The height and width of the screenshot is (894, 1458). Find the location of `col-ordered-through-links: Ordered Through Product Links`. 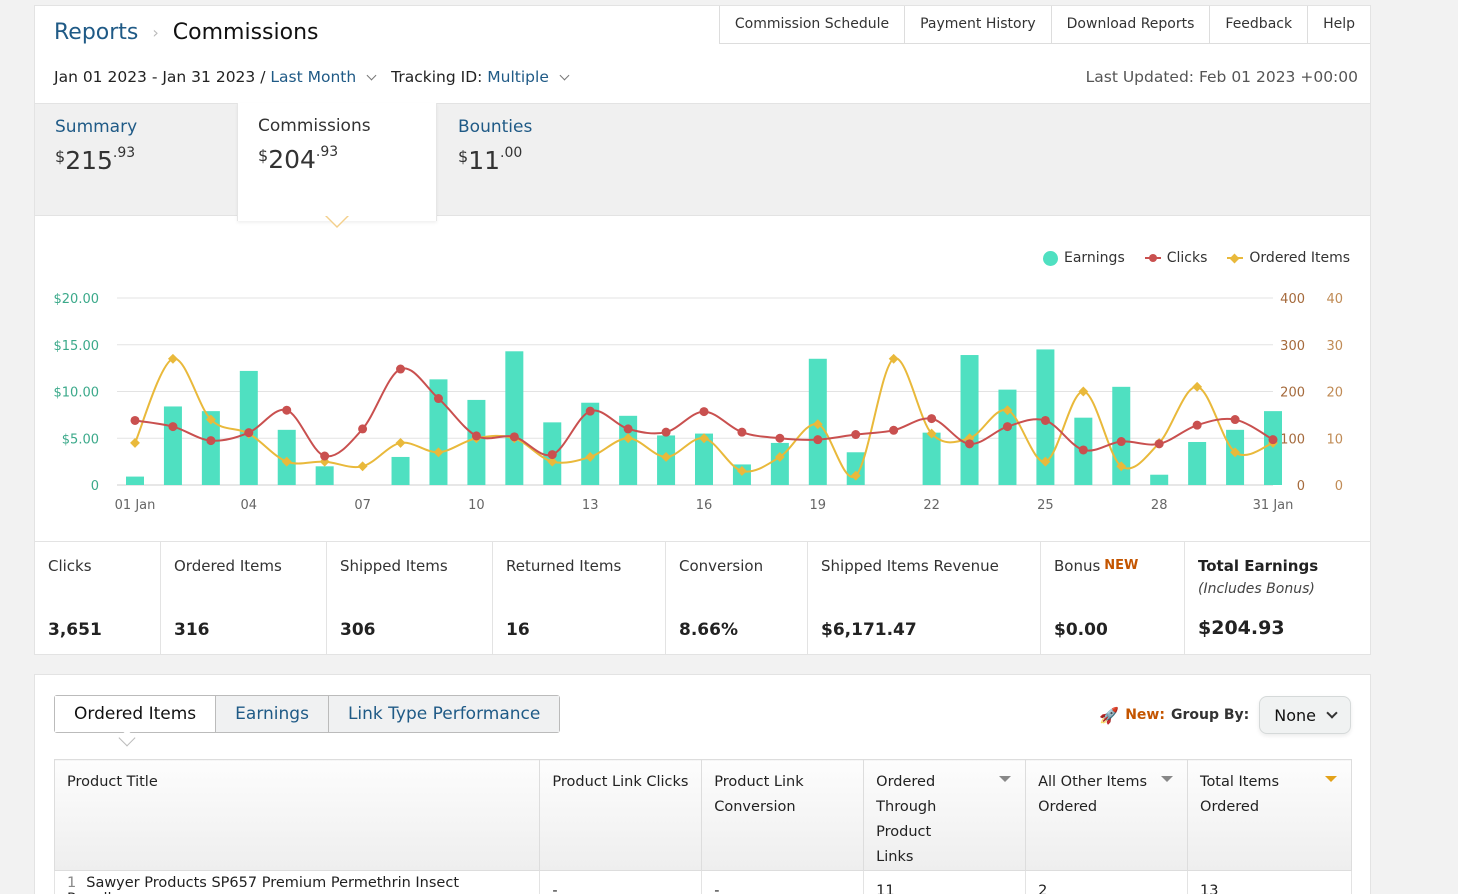

col-ordered-through-links: Ordered Through Product Links is located at coordinates (945, 815).